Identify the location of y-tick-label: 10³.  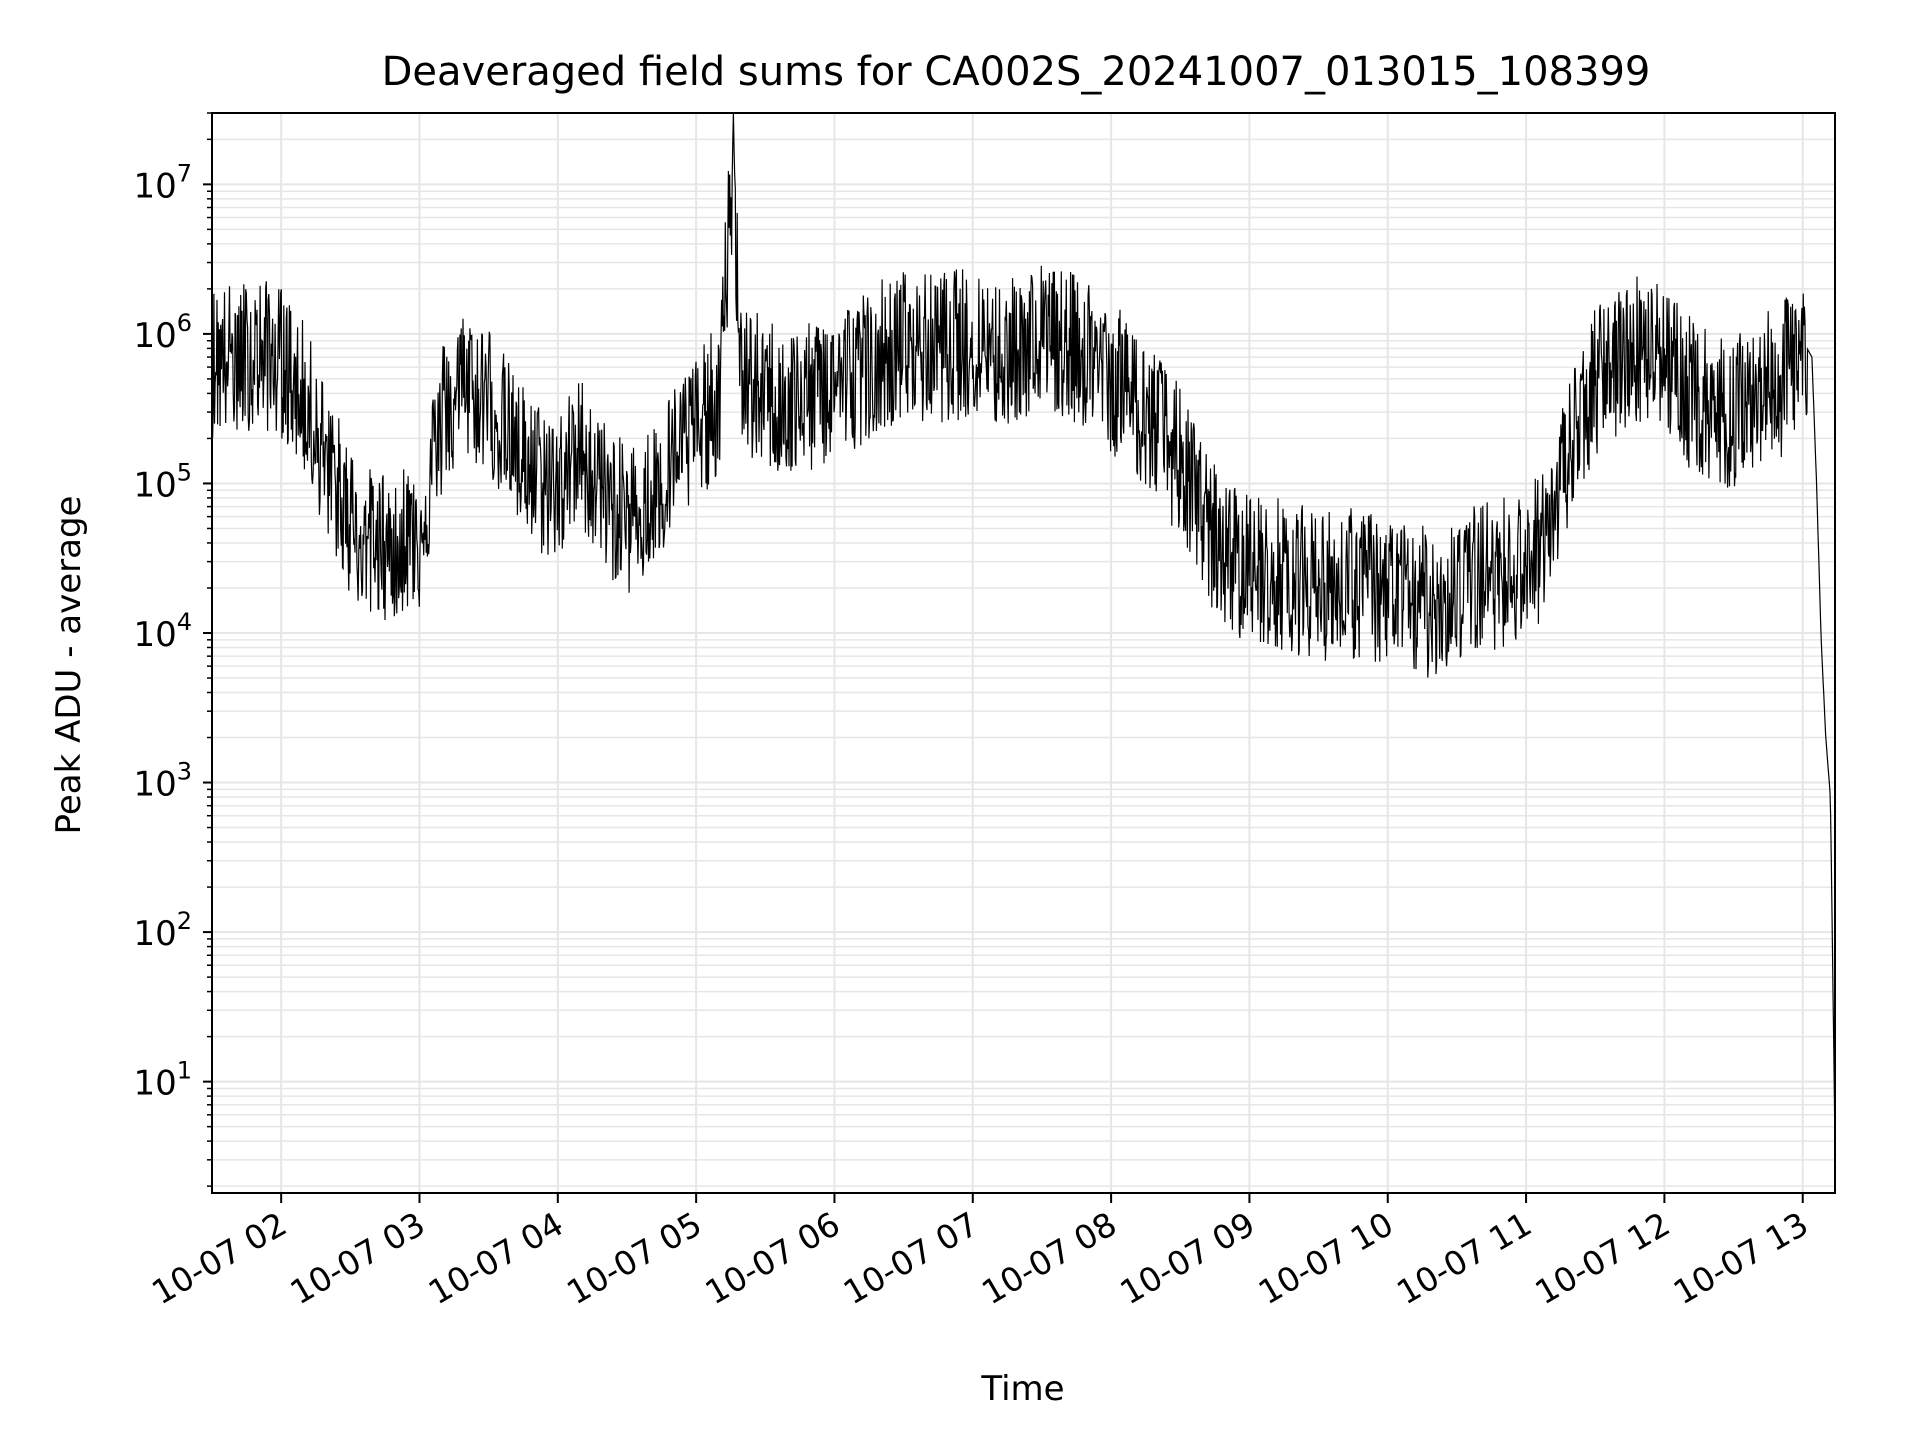
(162, 781).